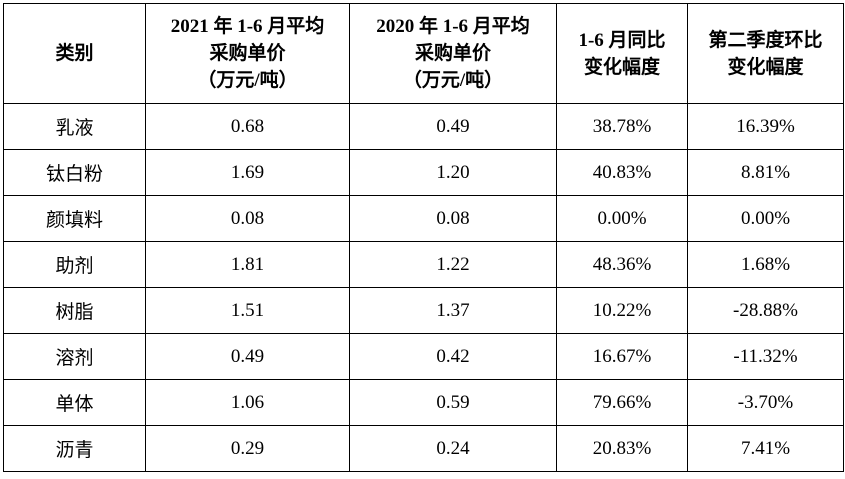 This screenshot has height=479, width=845. Describe the element at coordinates (453, 264) in the screenshot. I see `value-cell: 1.22` at that location.